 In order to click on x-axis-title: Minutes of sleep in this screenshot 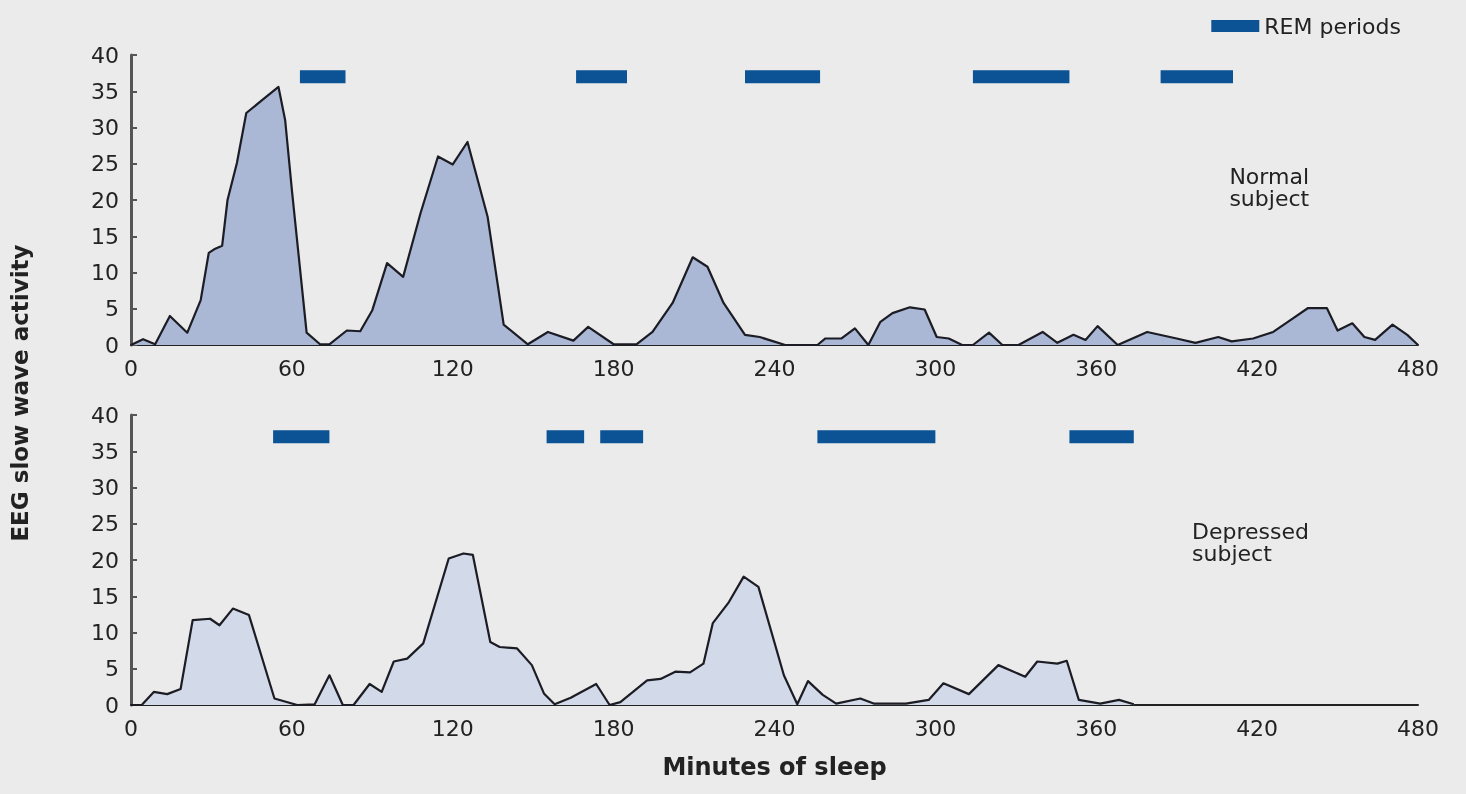, I will do `click(774, 767)`.